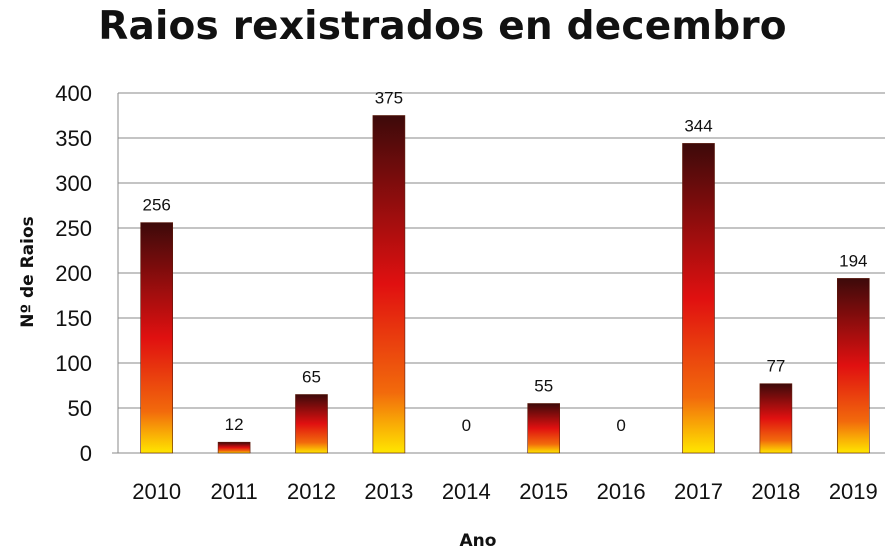  I want to click on data-label: 77, so click(775, 366).